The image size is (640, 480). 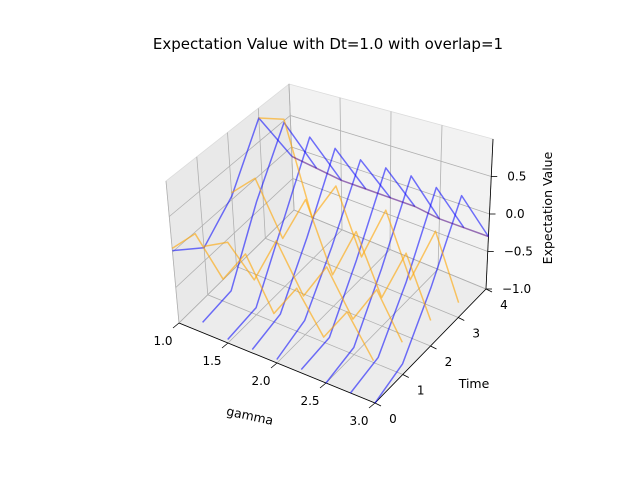 I want to click on z-tick-label: 0.5, so click(x=516, y=177).